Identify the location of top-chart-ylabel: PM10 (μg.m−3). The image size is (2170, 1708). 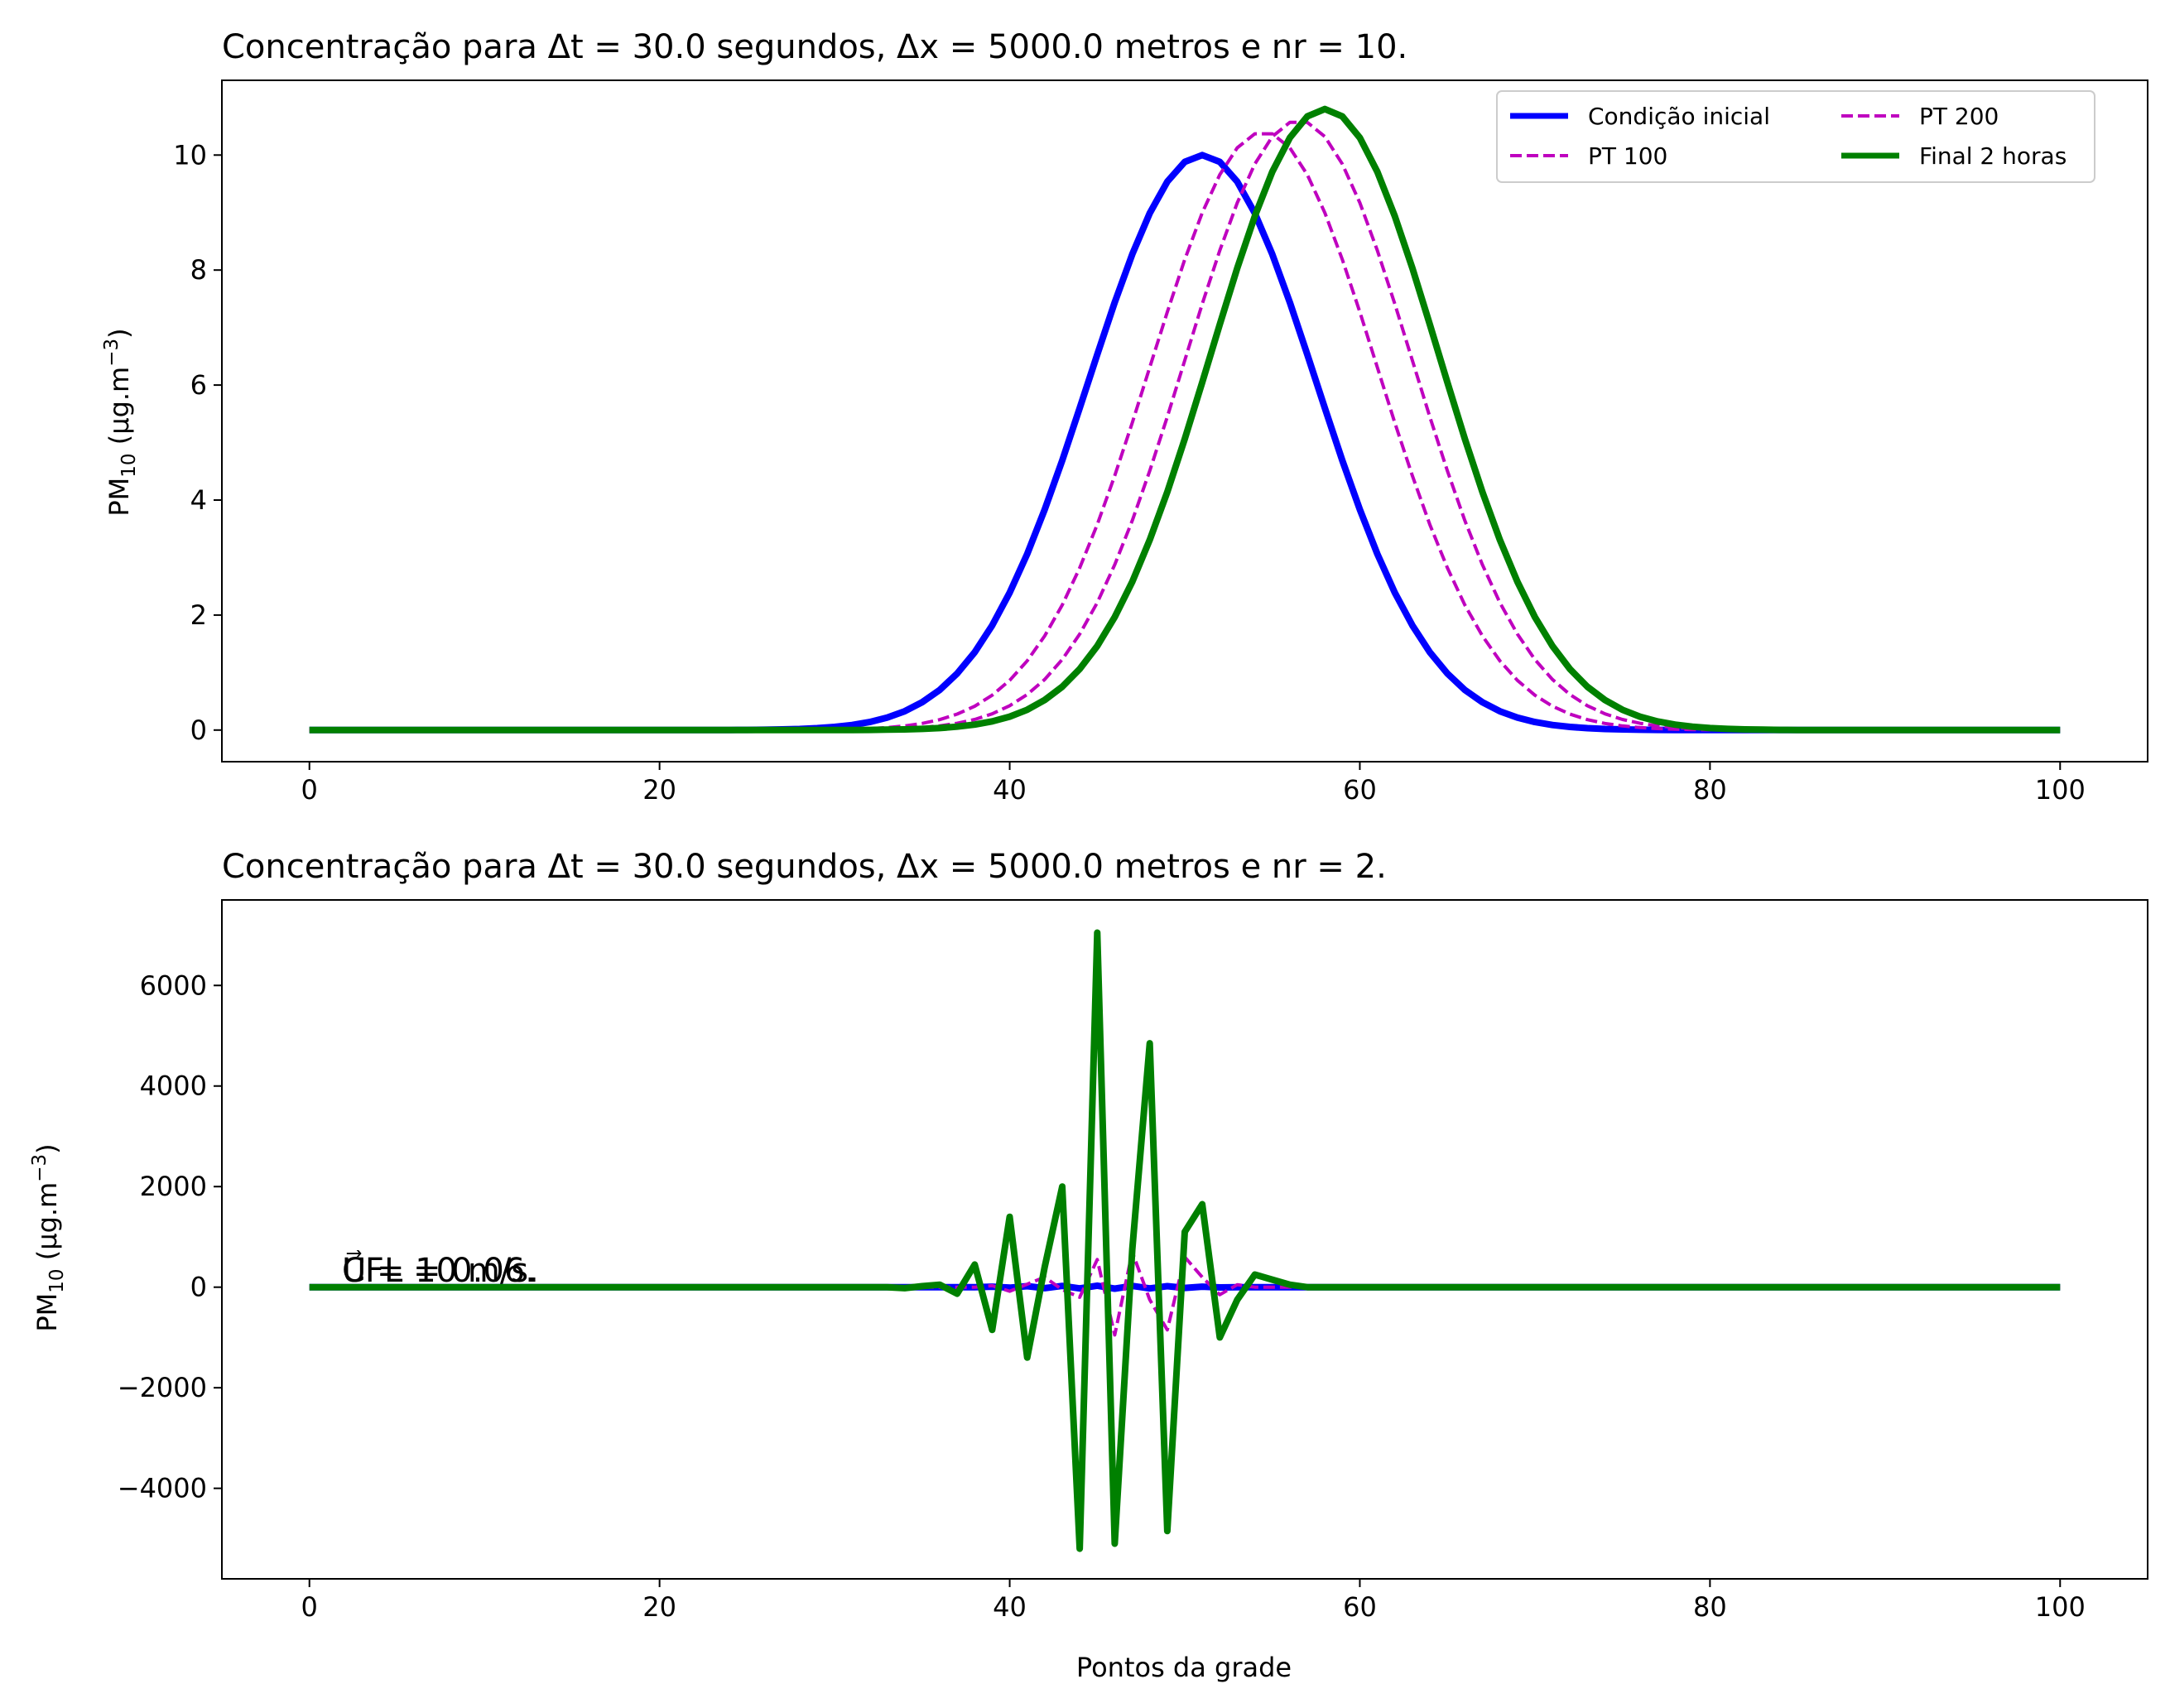
(120, 422).